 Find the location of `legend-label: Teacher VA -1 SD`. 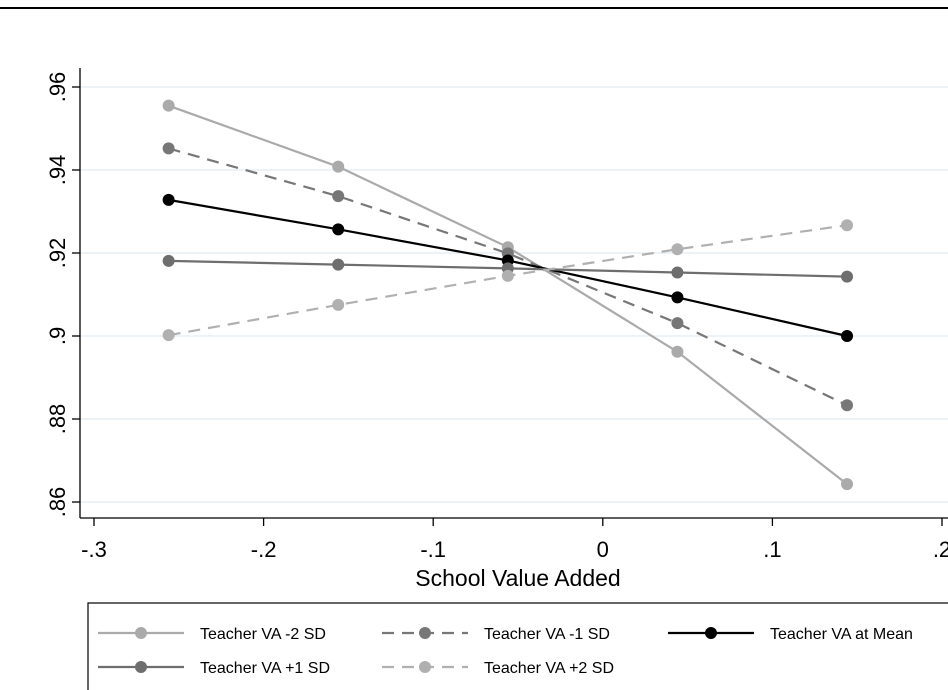

legend-label: Teacher VA -1 SD is located at coordinates (547, 634).